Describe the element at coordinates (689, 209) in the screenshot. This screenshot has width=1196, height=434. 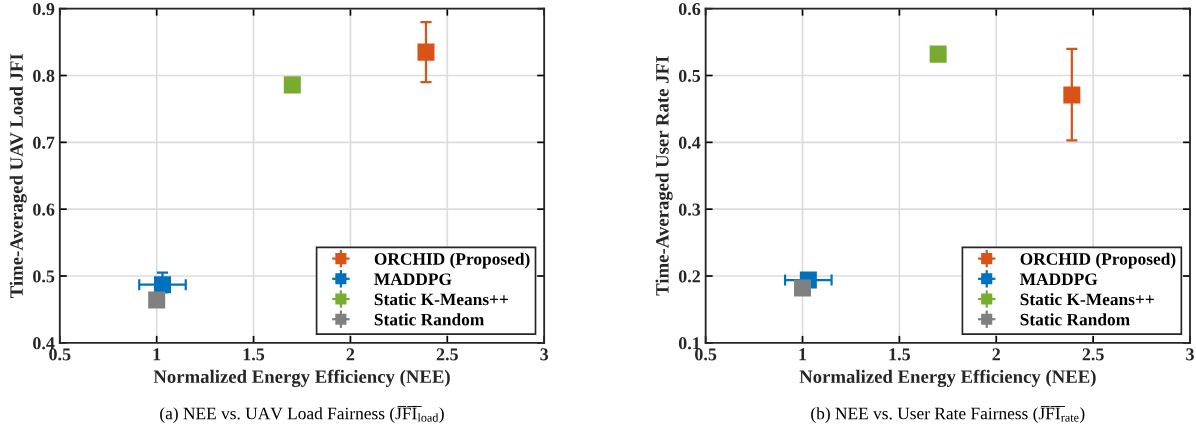
I see `y-tick-label: 0.3` at that location.